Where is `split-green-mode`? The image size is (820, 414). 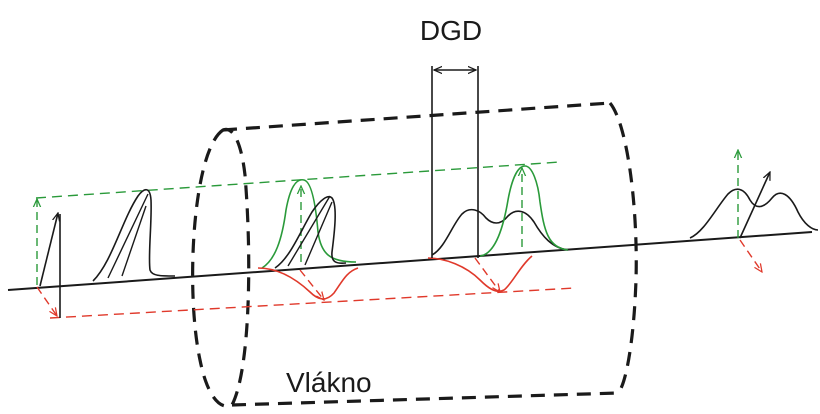 split-green-mode is located at coordinates (524, 211).